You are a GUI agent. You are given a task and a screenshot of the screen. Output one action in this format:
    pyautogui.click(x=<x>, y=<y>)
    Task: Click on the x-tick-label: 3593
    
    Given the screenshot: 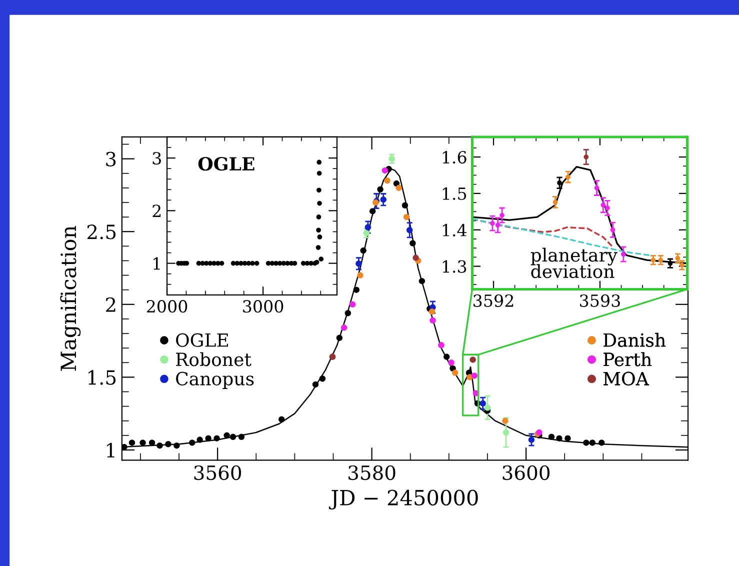 What is the action you would take?
    pyautogui.click(x=600, y=300)
    